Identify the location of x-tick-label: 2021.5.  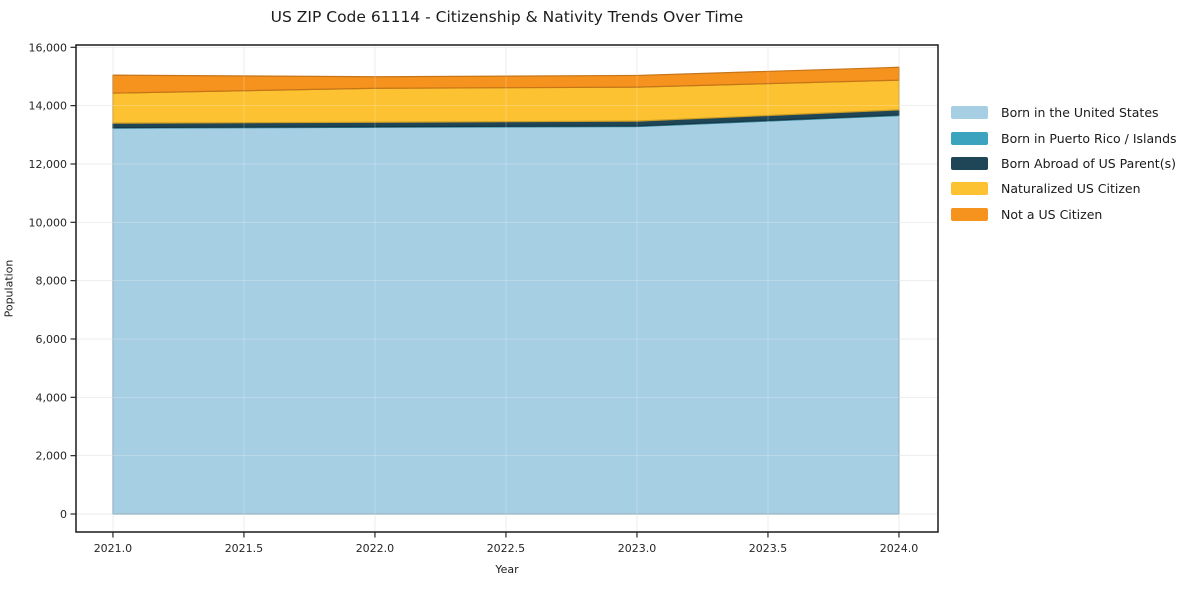
(244, 548).